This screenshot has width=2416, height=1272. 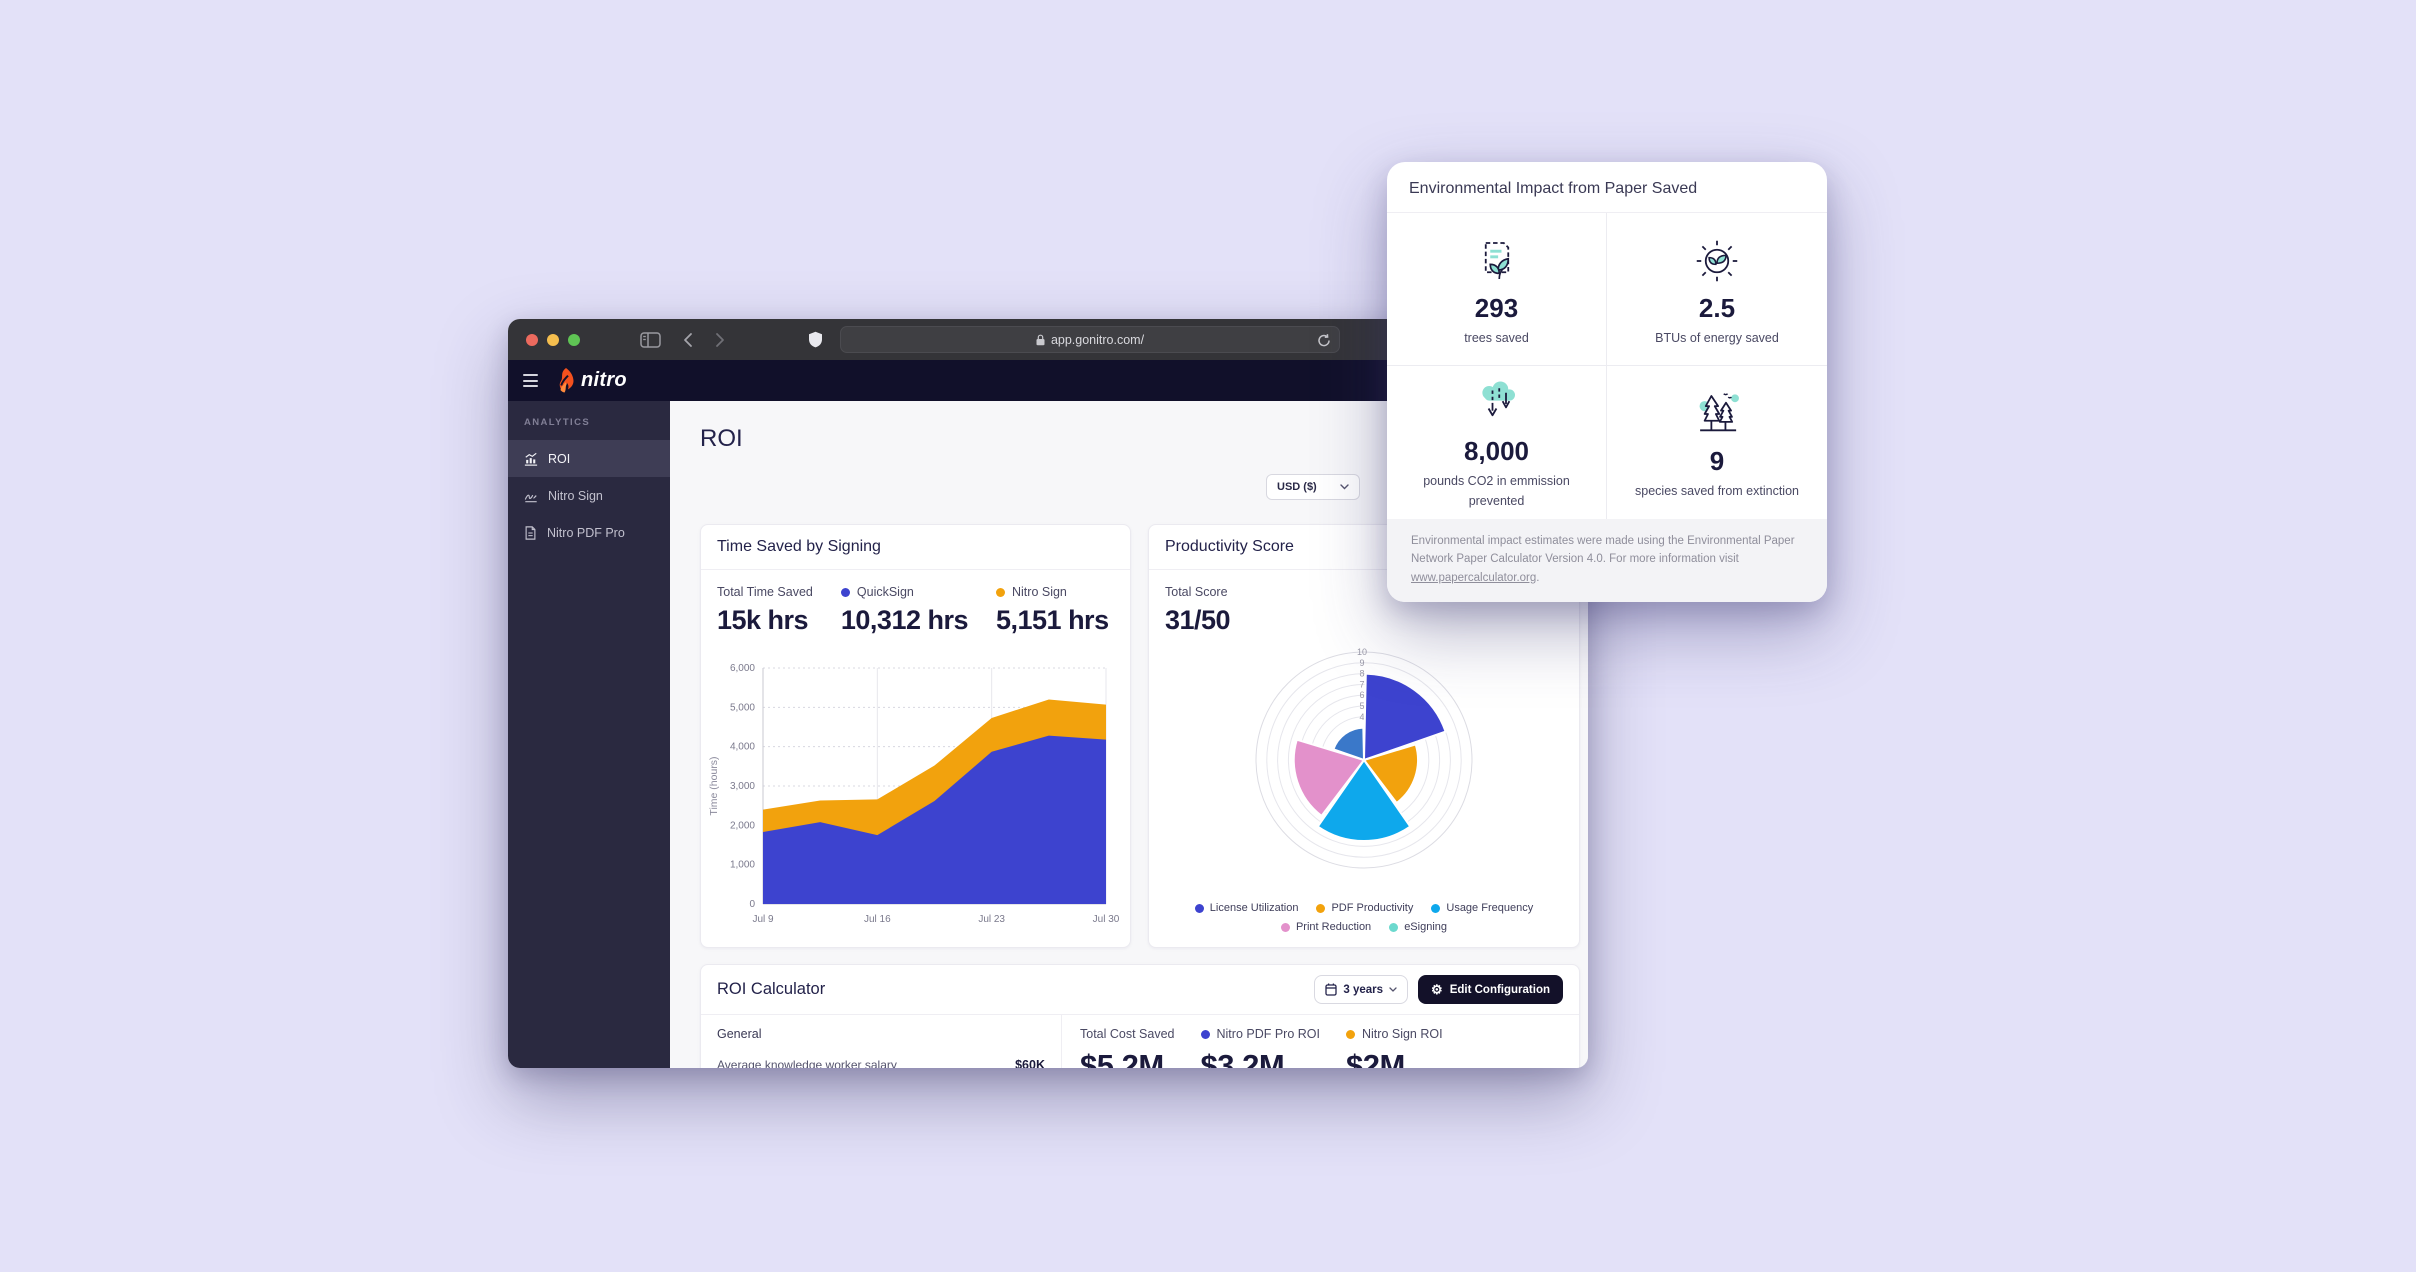 What do you see at coordinates (530, 498) in the screenshot?
I see `signature-icon` at bounding box center [530, 498].